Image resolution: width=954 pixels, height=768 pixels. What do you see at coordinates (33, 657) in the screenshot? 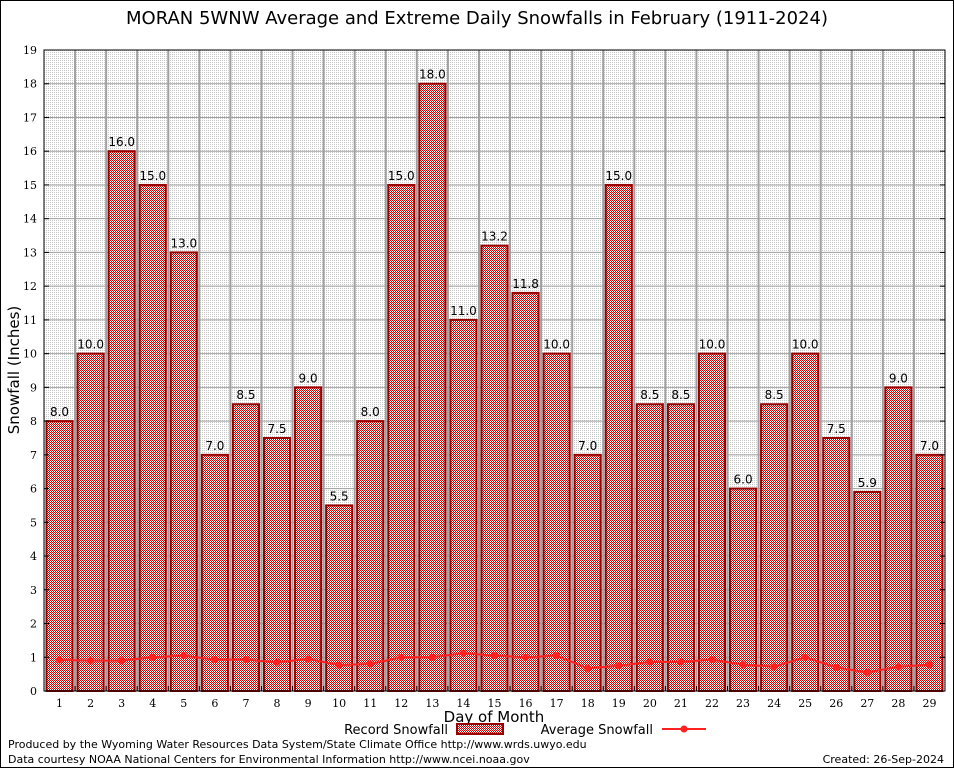
I see `y-tick-label: 1` at bounding box center [33, 657].